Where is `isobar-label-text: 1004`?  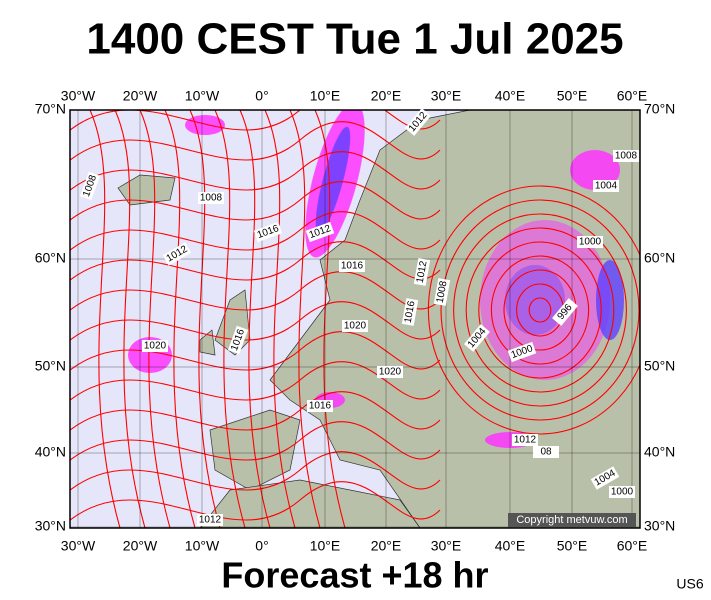 isobar-label-text: 1004 is located at coordinates (606, 186).